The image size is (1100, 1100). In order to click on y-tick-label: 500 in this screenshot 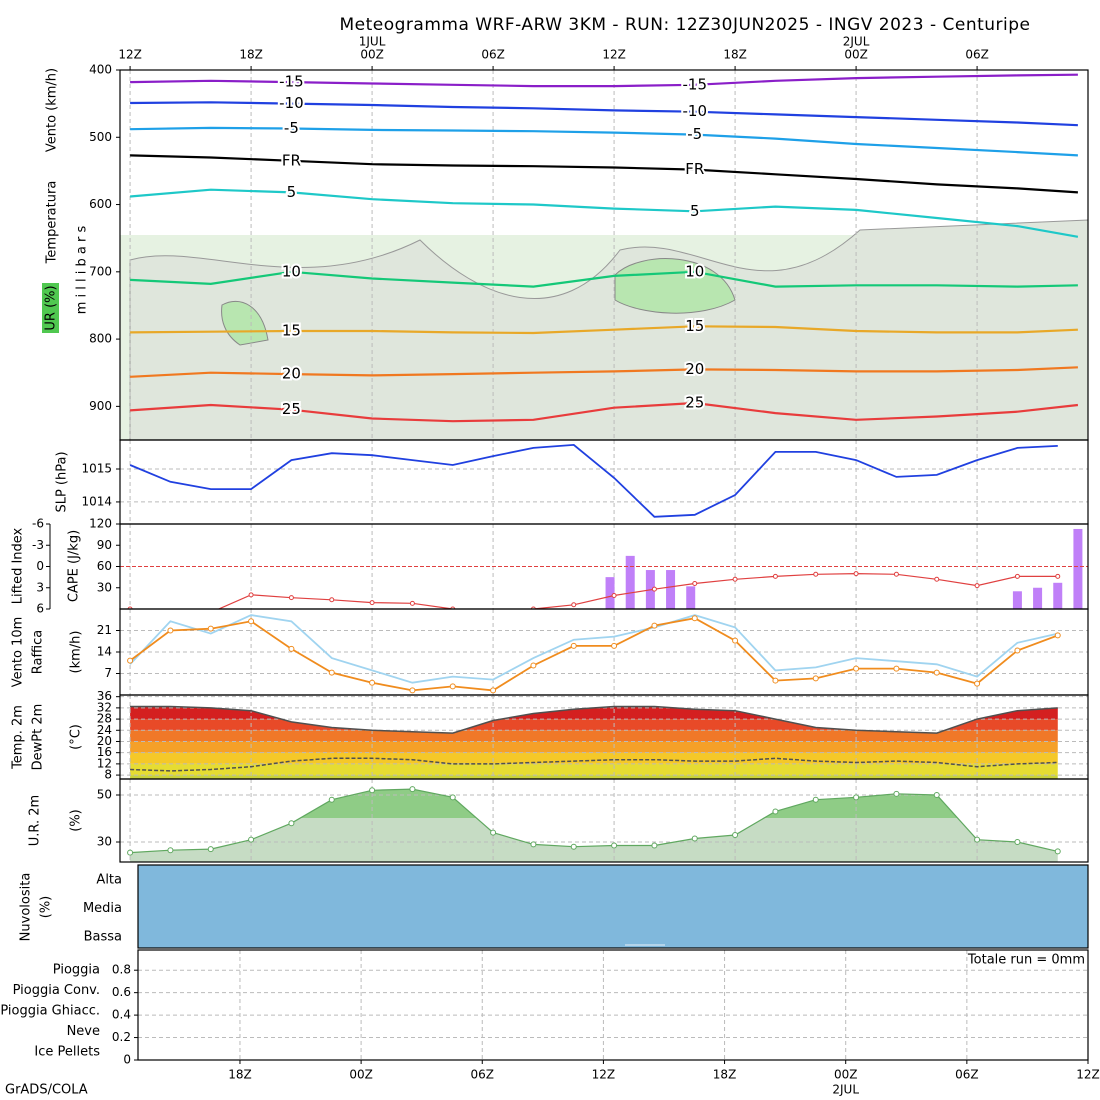, I will do `click(100, 137)`.